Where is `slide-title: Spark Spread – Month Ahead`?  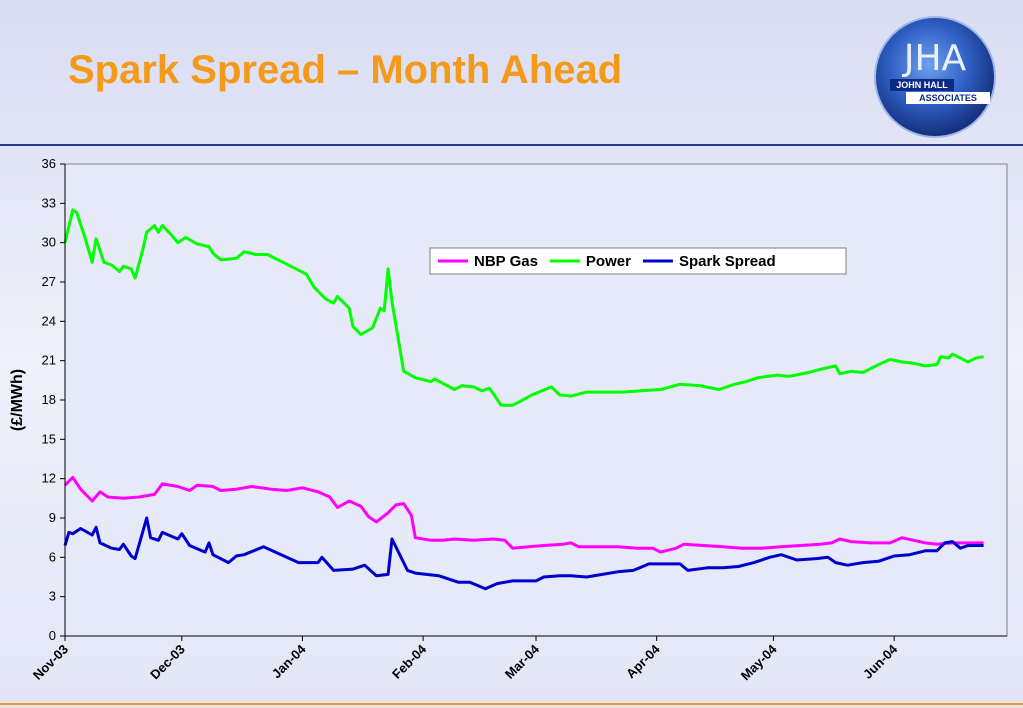 slide-title: Spark Spread – Month Ahead is located at coordinates (345, 70).